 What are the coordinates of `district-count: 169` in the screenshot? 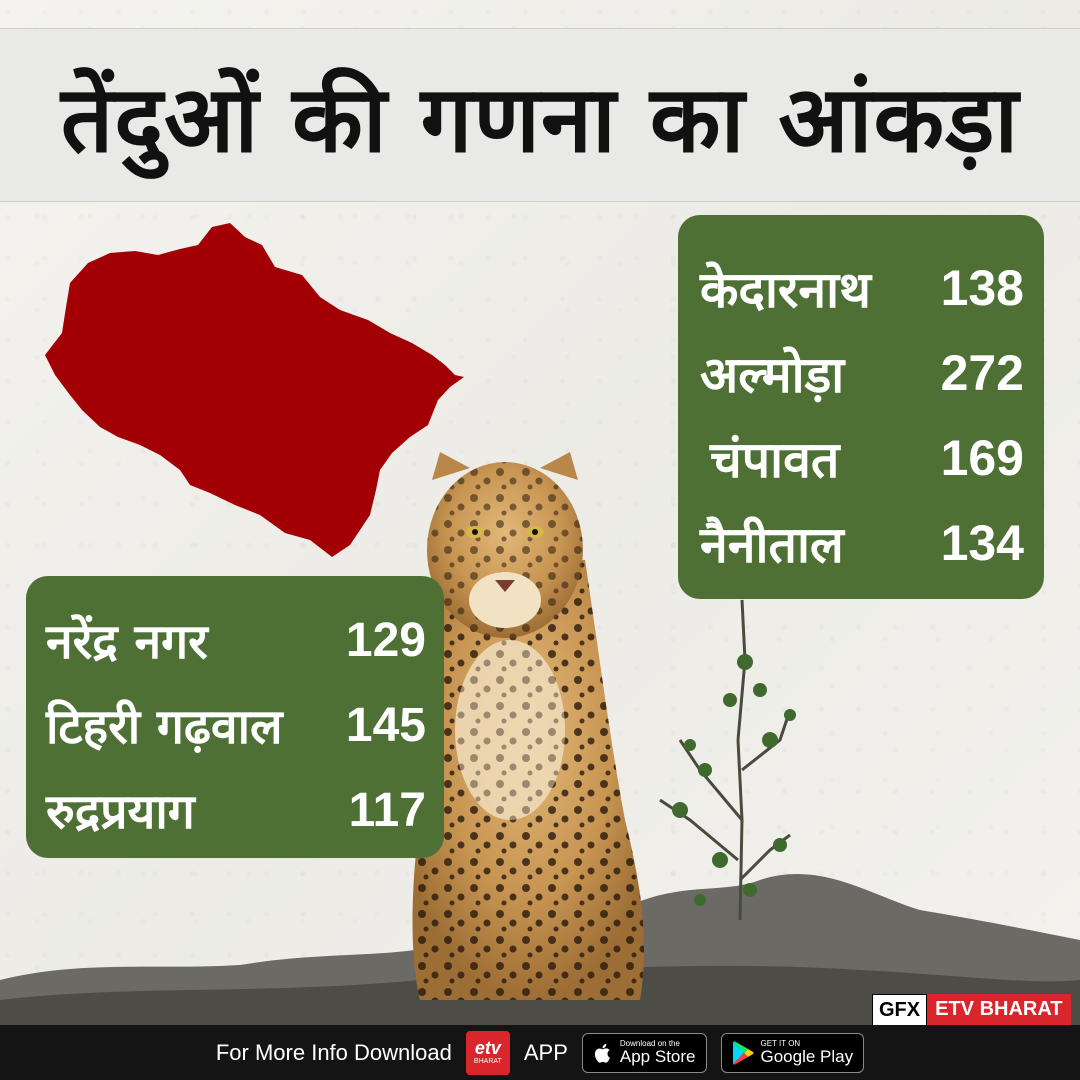 It's located at (982, 457).